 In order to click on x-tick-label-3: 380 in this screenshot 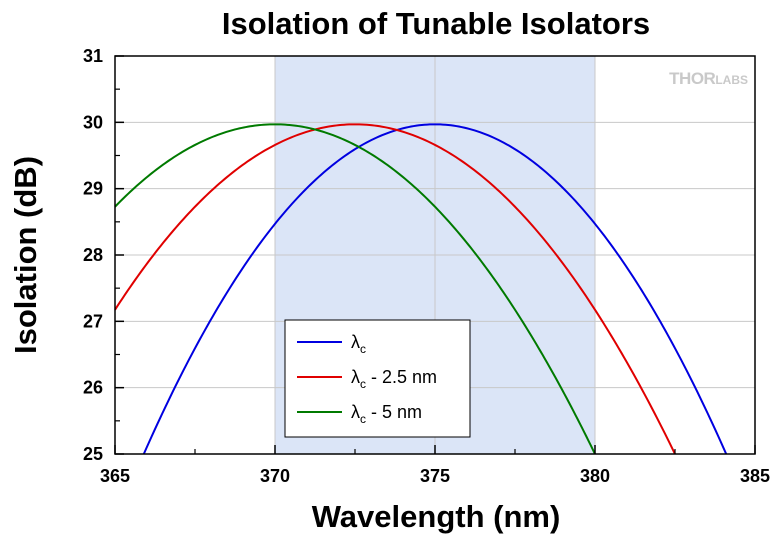, I will do `click(595, 476)`.